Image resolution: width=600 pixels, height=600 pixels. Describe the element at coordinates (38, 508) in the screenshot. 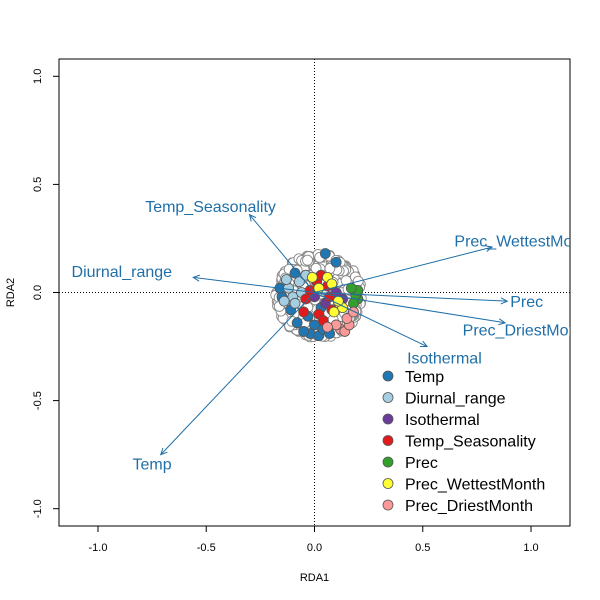

I see `y-tick-label: -1.0` at that location.